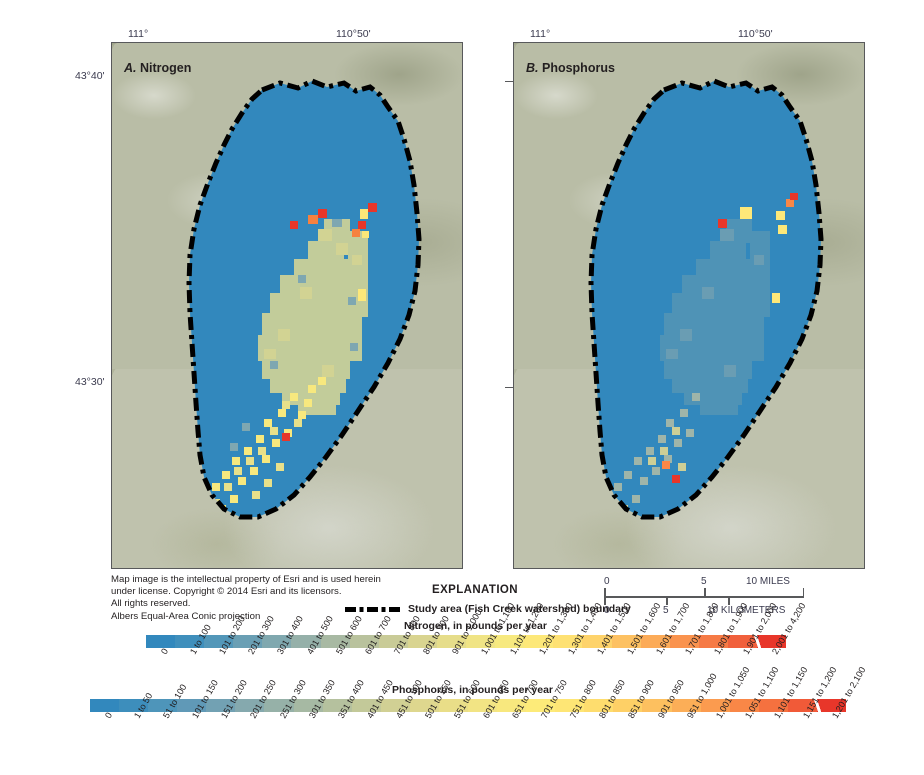 Image resolution: width=924 pixels, height=775 pixels. What do you see at coordinates (138, 34) in the screenshot?
I see `longitude-label-111-a: 111°` at bounding box center [138, 34].